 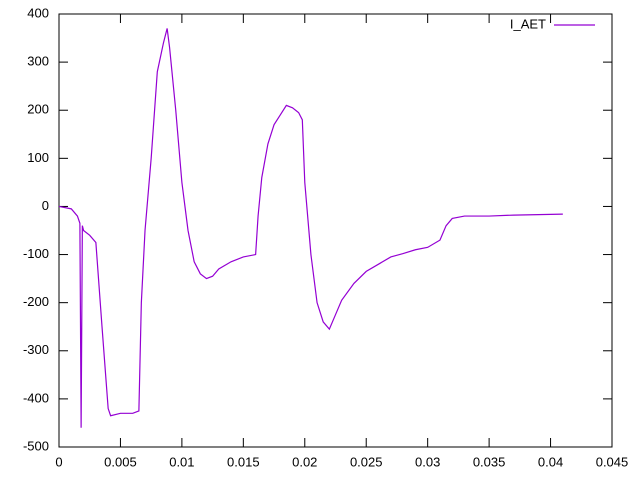 I want to click on y-tick-label: -100, so click(x=36, y=253).